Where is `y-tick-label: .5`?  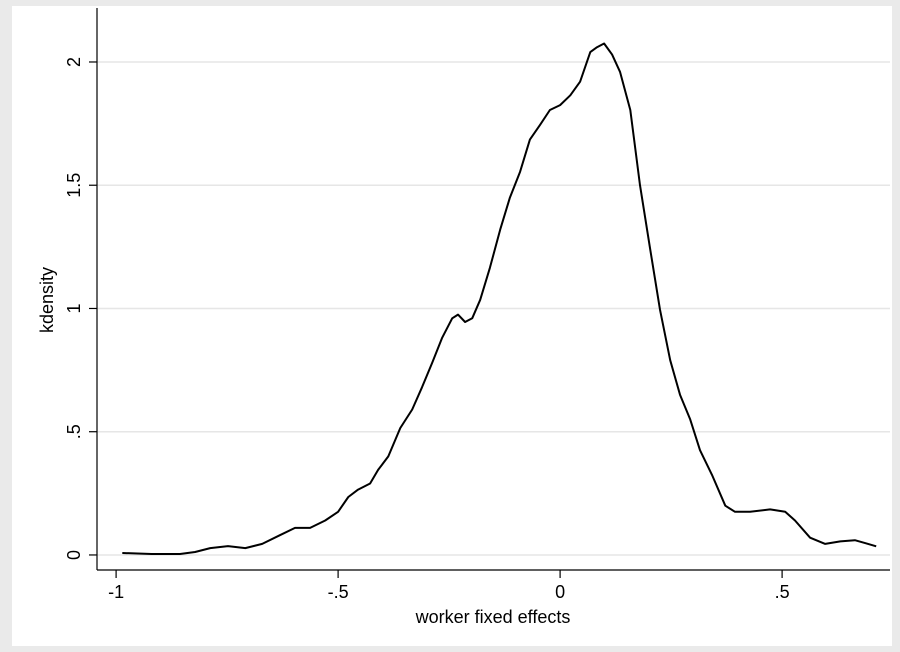 y-tick-label: .5 is located at coordinates (74, 431).